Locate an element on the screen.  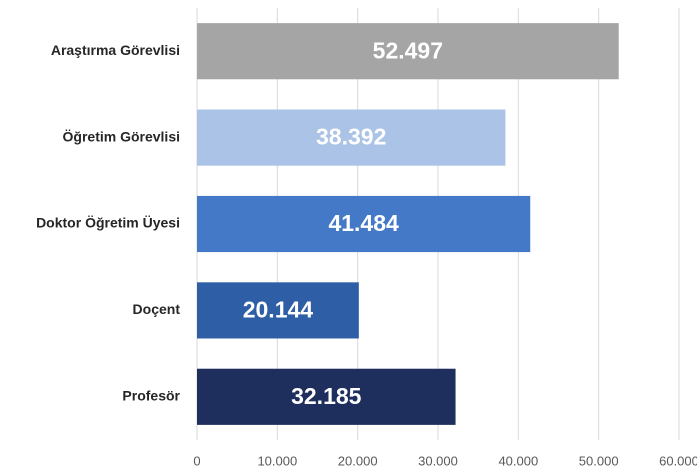
y-tick-label: Araştırma Görevlisi is located at coordinates (115, 50).